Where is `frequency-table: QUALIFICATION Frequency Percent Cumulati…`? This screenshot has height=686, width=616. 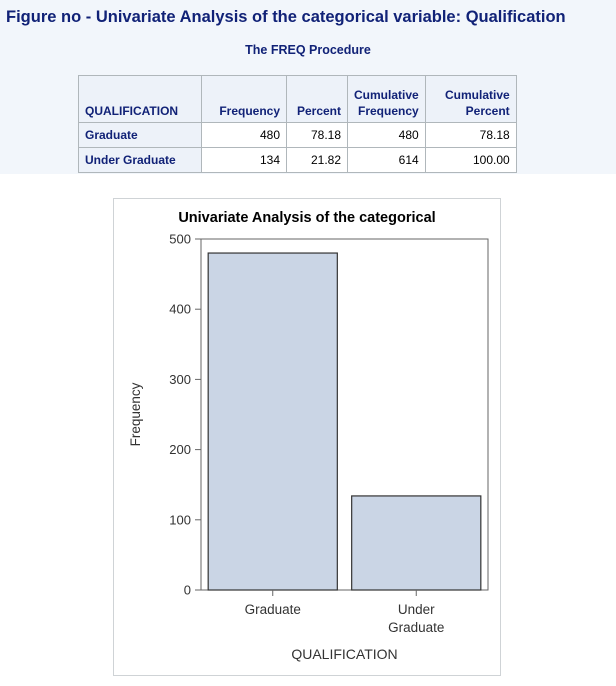 frequency-table: QUALIFICATION Frequency Percent Cumulati… is located at coordinates (297, 124).